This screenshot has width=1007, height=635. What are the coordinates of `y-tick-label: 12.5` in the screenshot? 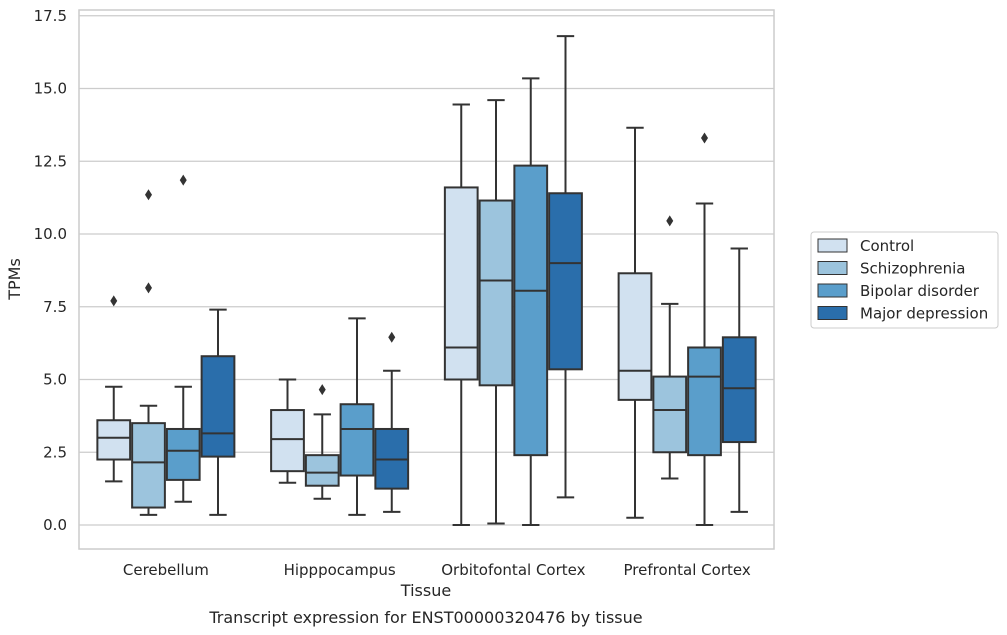 It's located at (50, 161).